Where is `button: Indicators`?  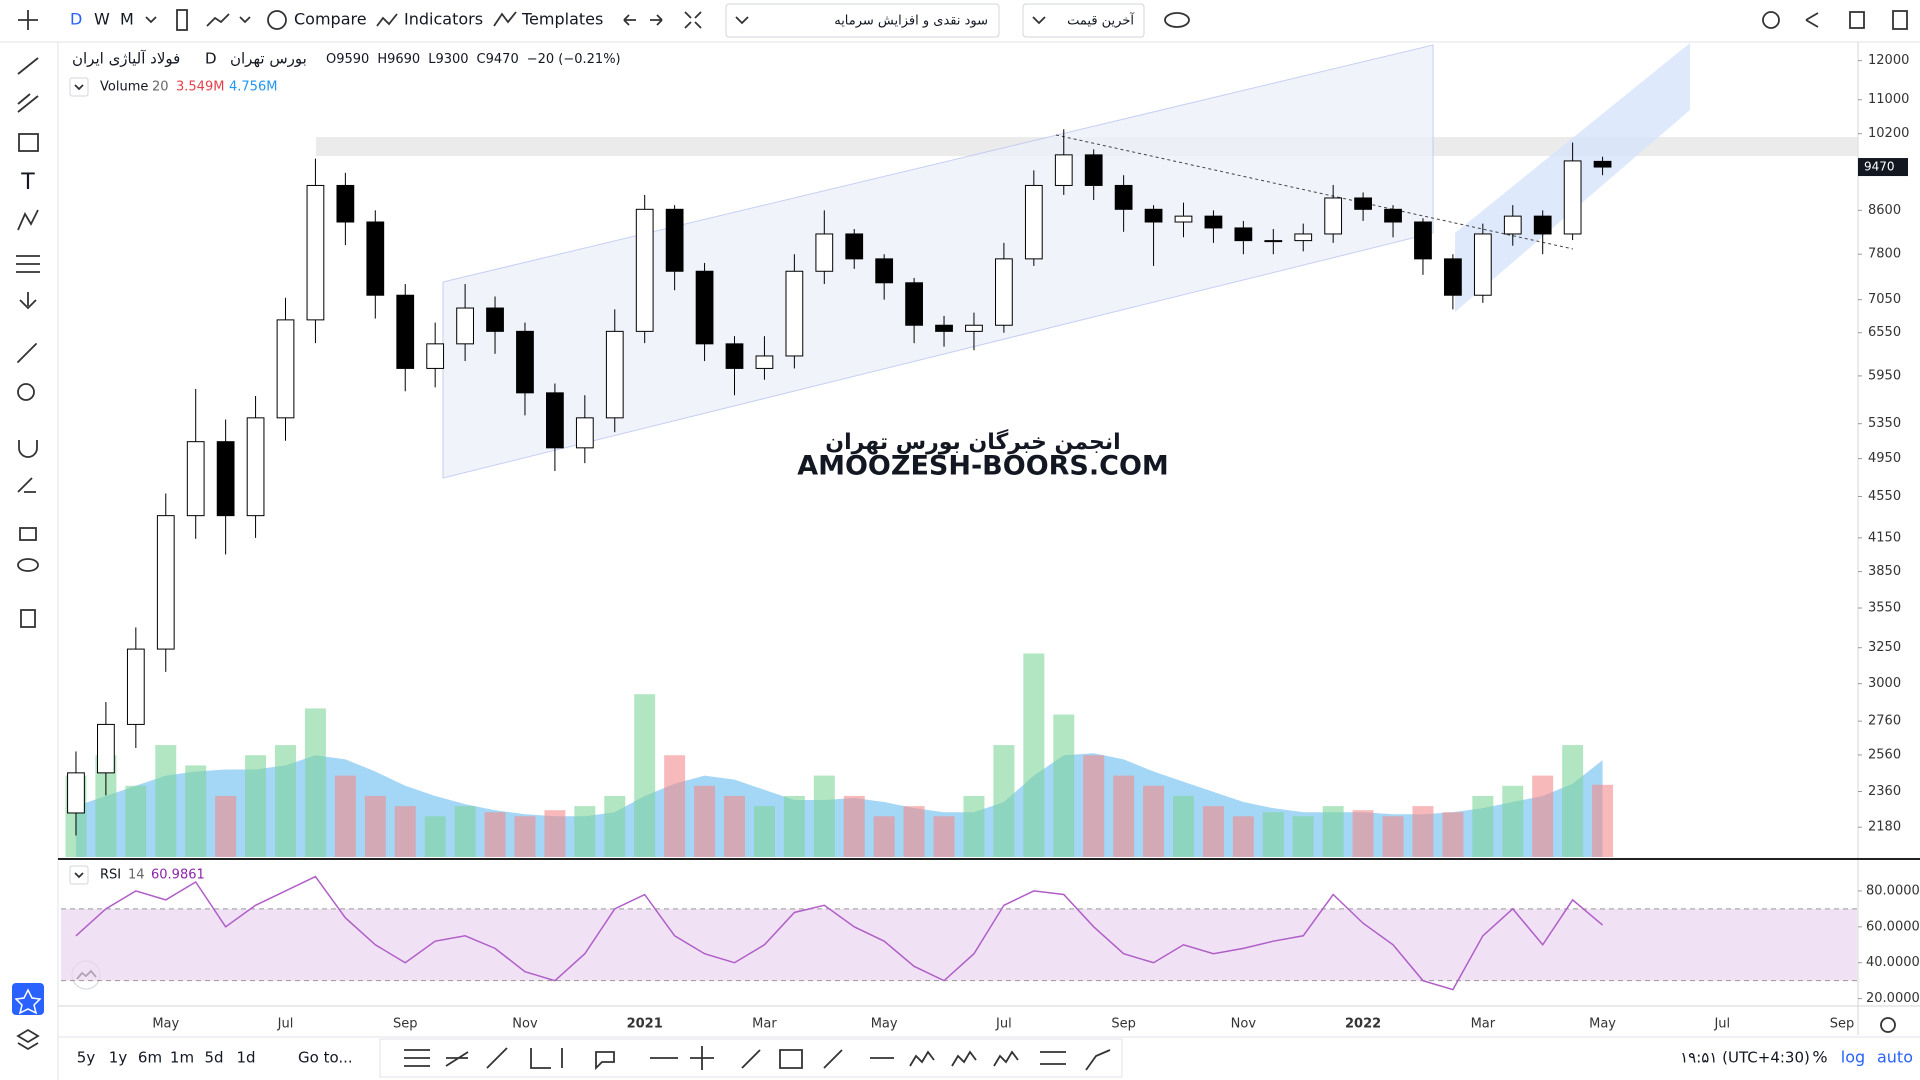 button: Indicators is located at coordinates (443, 19).